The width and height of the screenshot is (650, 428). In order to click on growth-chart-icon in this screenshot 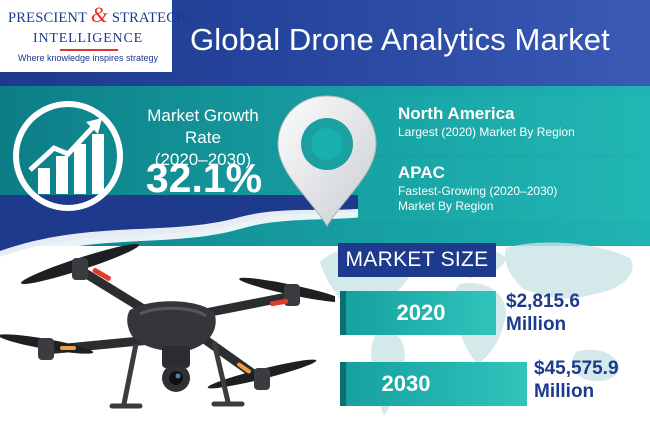, I will do `click(68, 156)`.